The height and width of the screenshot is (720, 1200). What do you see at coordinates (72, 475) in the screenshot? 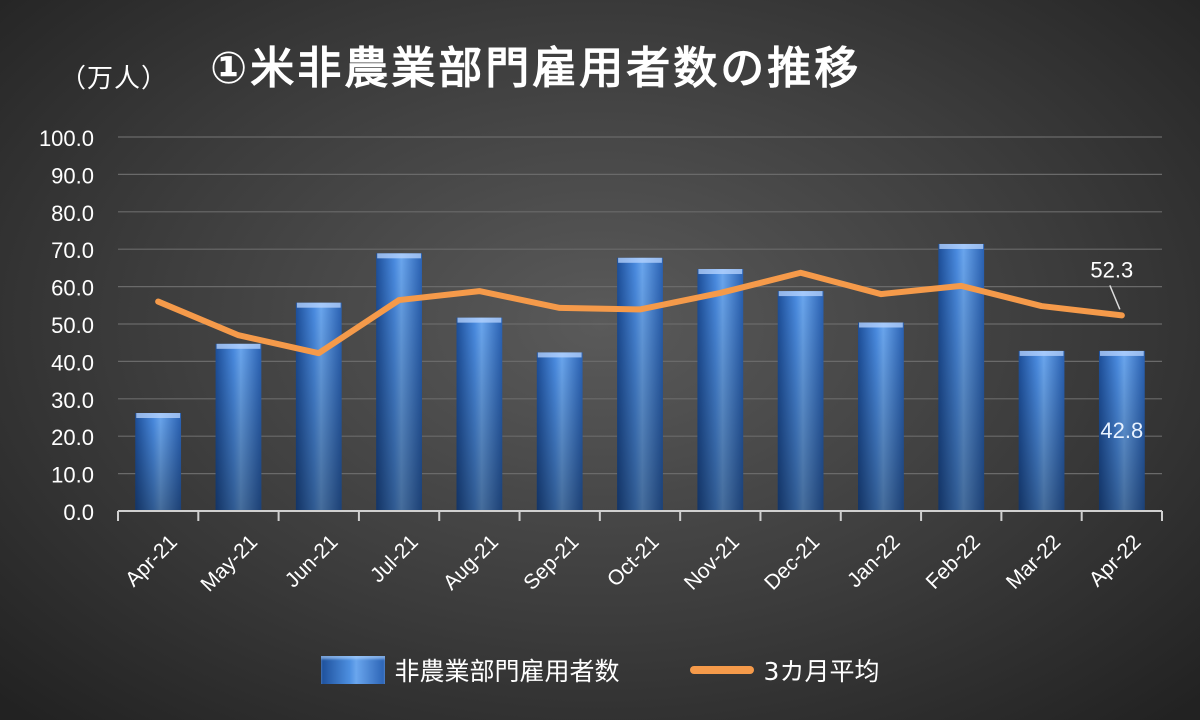
I see `y-tick-label: 10.0` at bounding box center [72, 475].